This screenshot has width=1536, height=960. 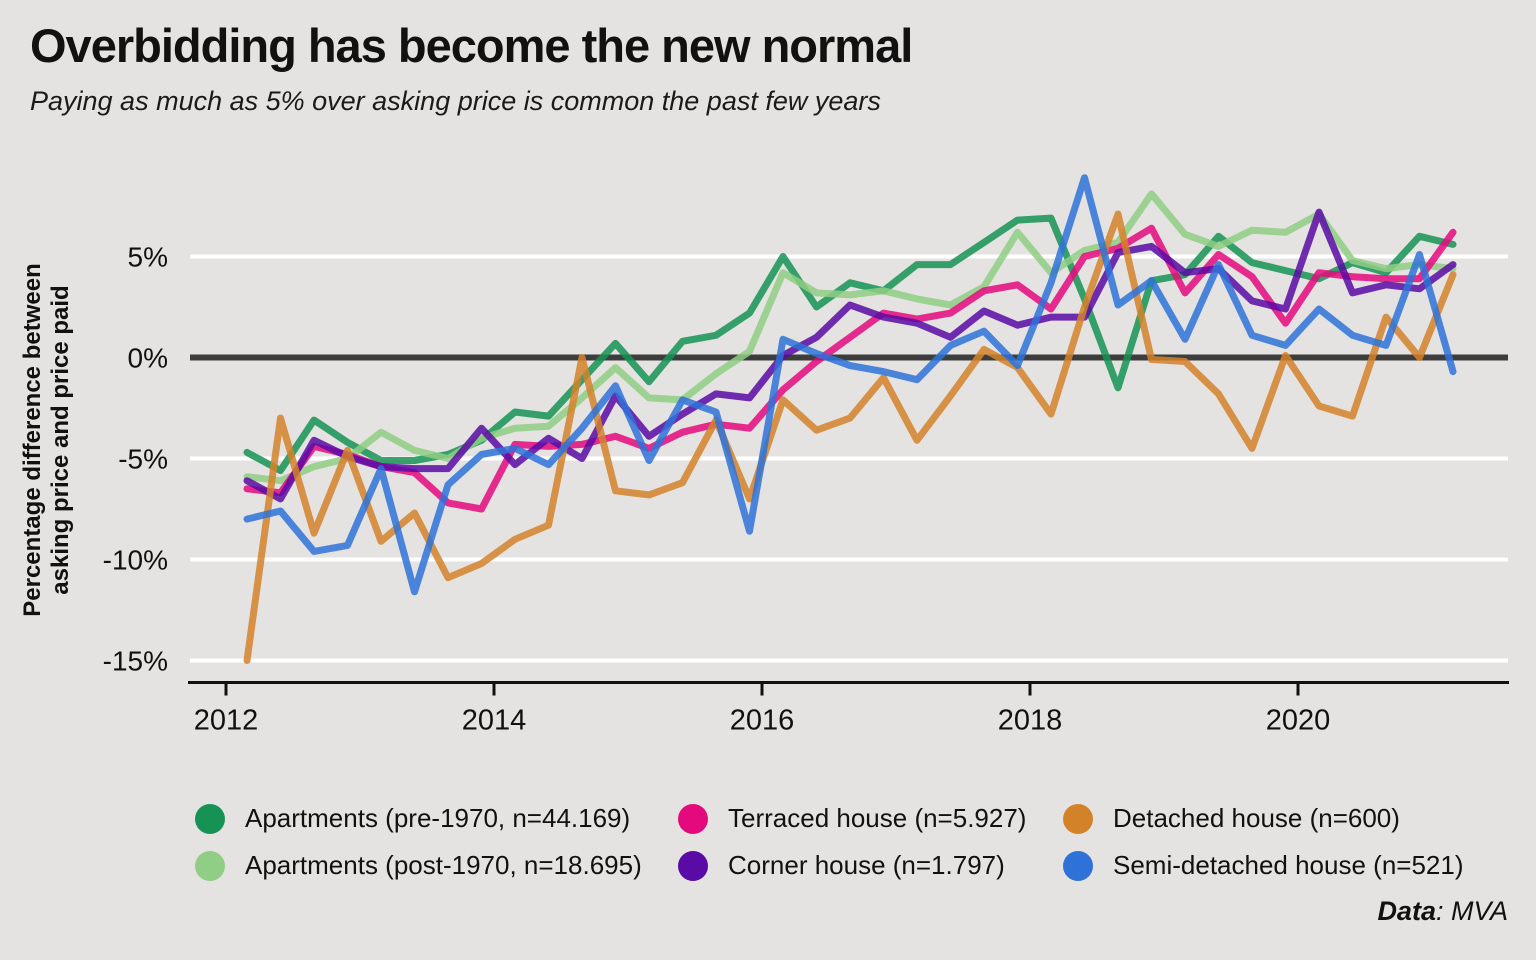 What do you see at coordinates (494, 721) in the screenshot?
I see `x-tick-label-2014: 2014` at bounding box center [494, 721].